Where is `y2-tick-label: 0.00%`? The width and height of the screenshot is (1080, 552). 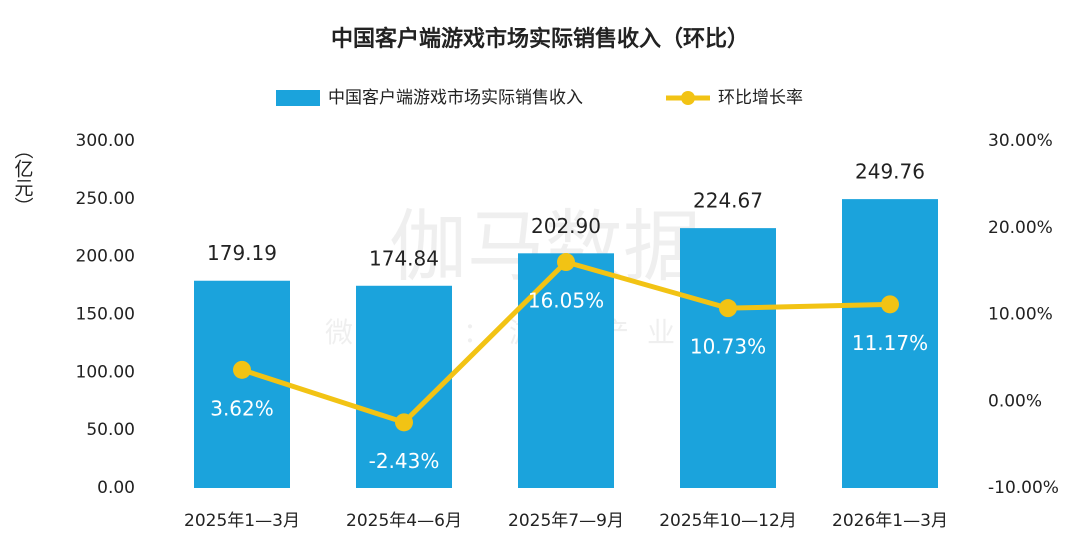
y2-tick-label: 0.00% is located at coordinates (1015, 401).